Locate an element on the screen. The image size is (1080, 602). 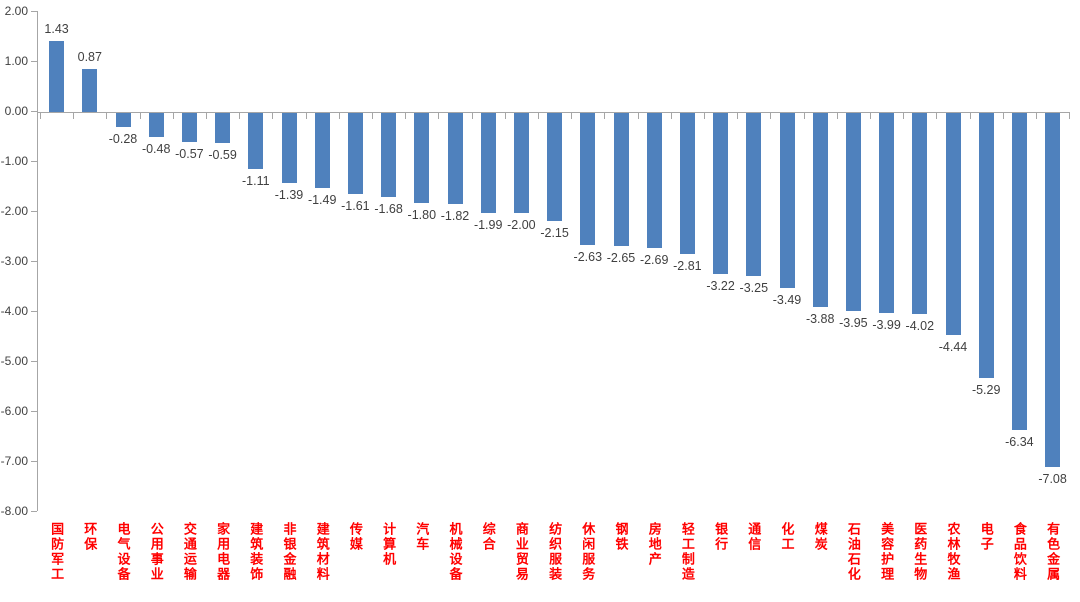
category-label: 汽车 is located at coordinates (422, 537).